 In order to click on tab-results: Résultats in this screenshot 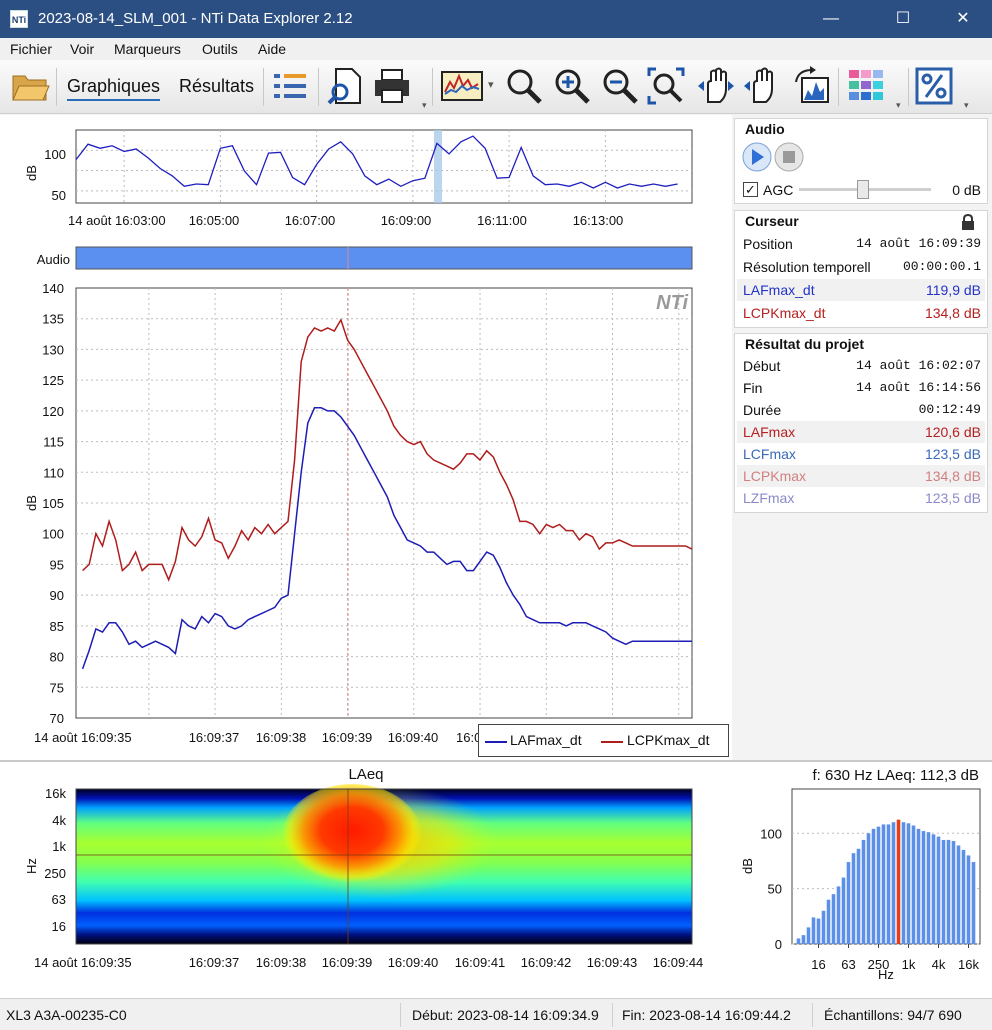, I will do `click(217, 86)`.